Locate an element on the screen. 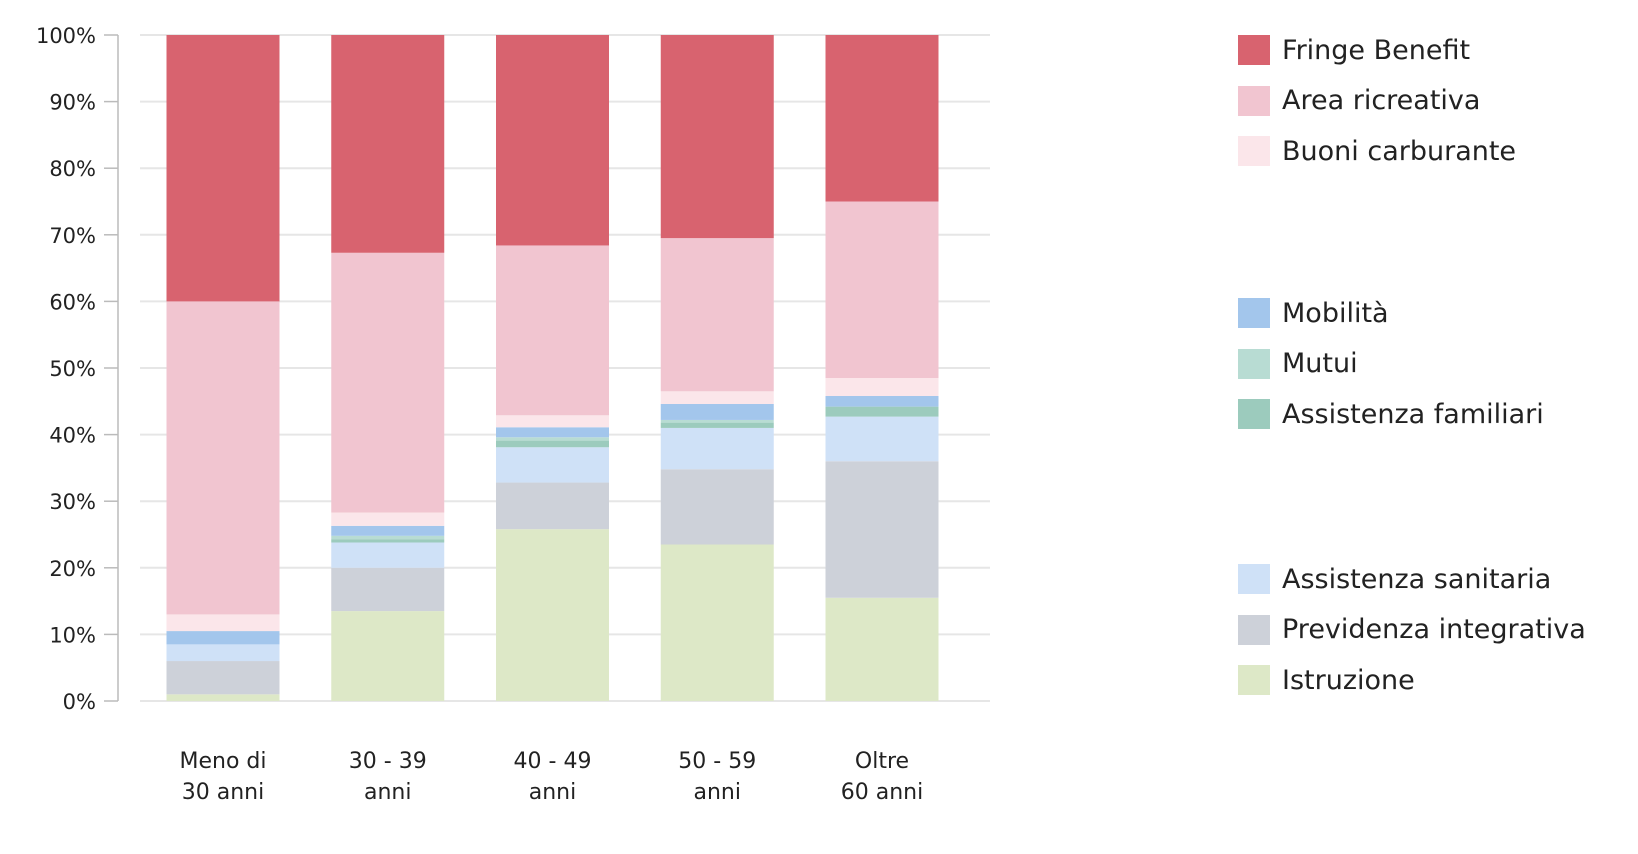 The image size is (1638, 854). y-tick-label: 0% is located at coordinates (79, 702).